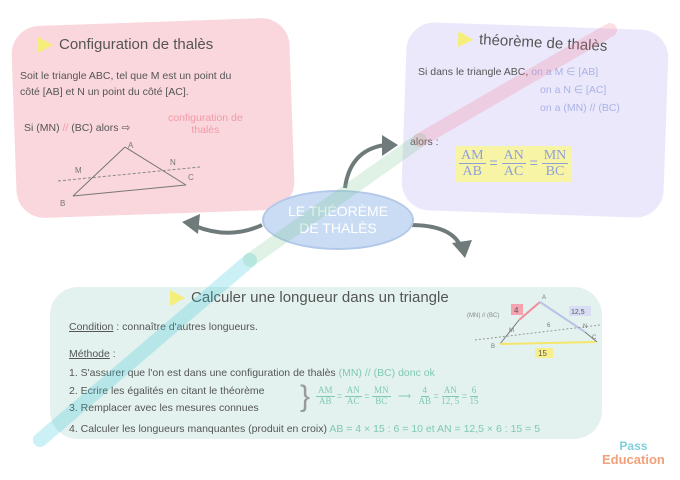  What do you see at coordinates (549, 326) in the screenshot?
I see `figure-MN: 6` at bounding box center [549, 326].